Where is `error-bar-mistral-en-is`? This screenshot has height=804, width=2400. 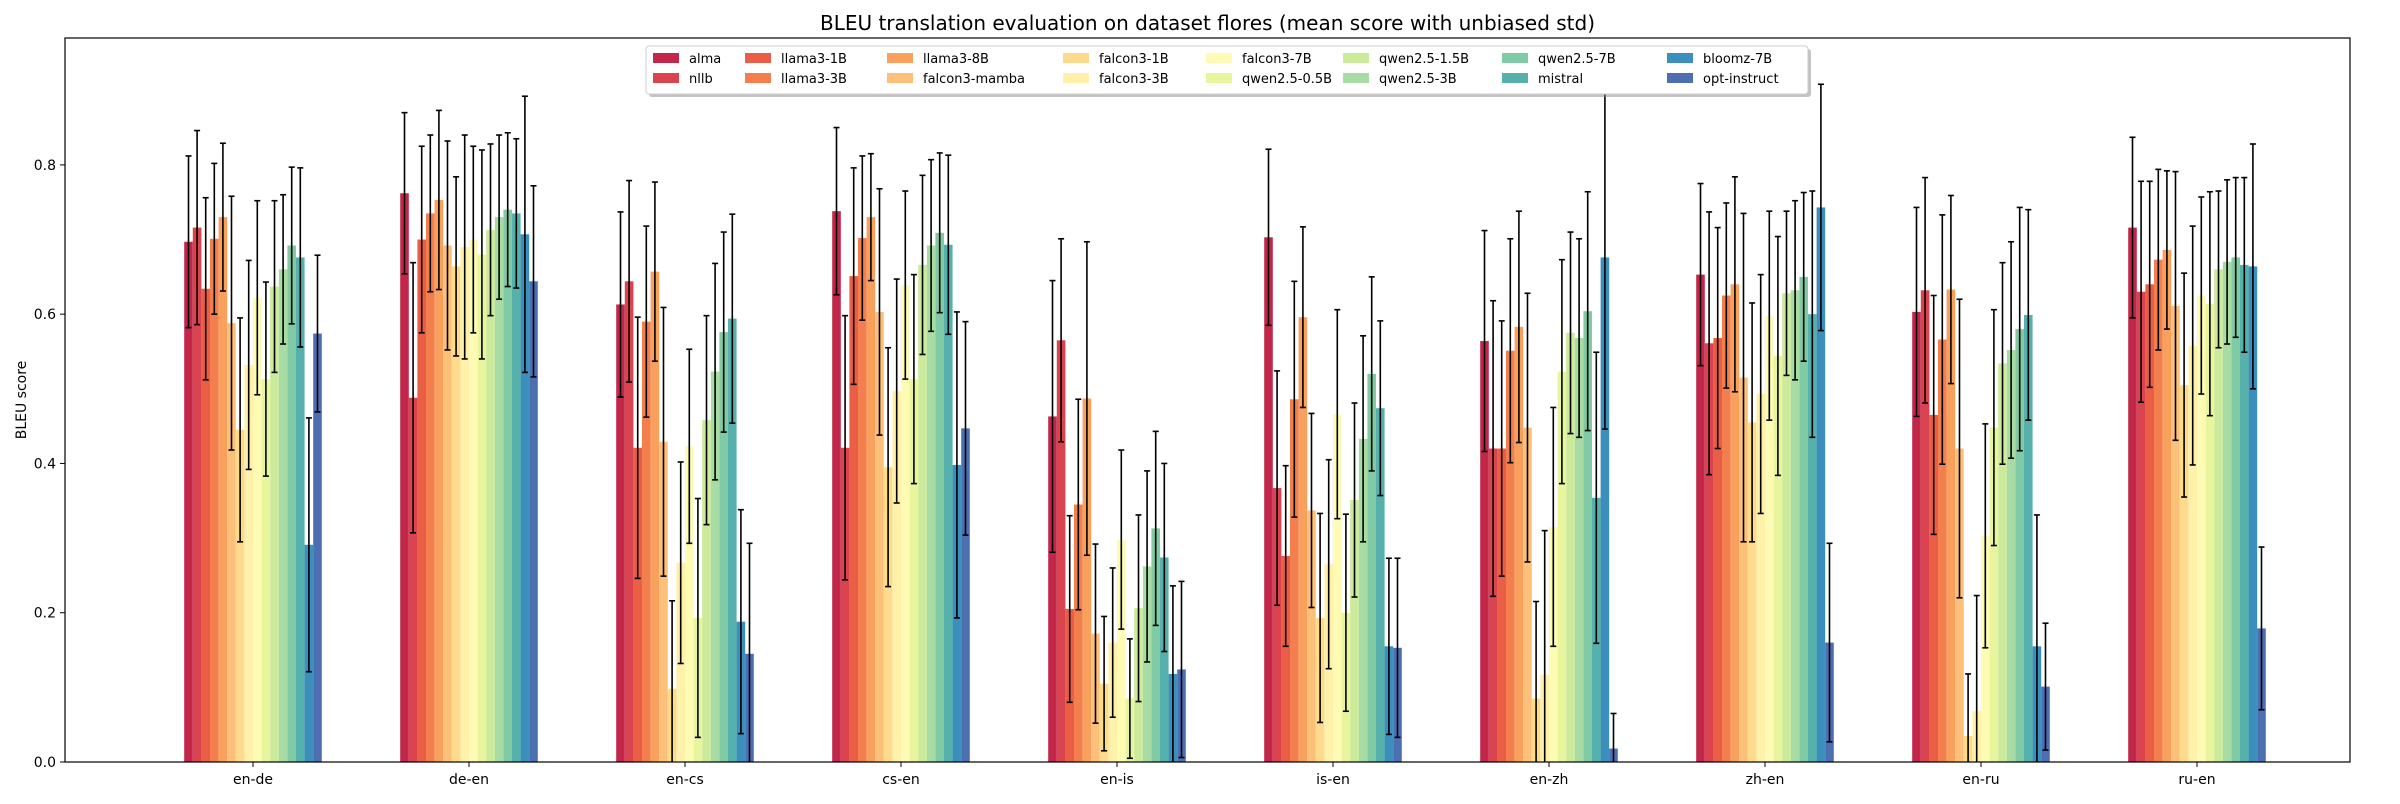 error-bar-mistral-en-is is located at coordinates (1164, 557).